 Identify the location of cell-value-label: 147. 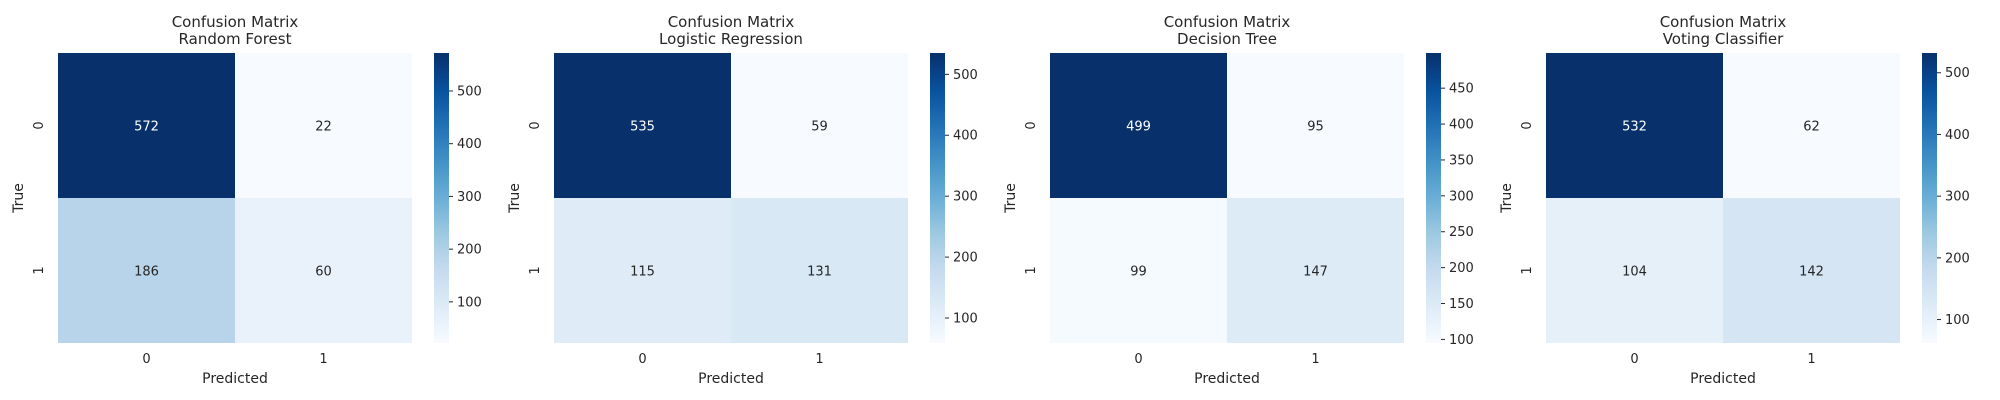
(1315, 272).